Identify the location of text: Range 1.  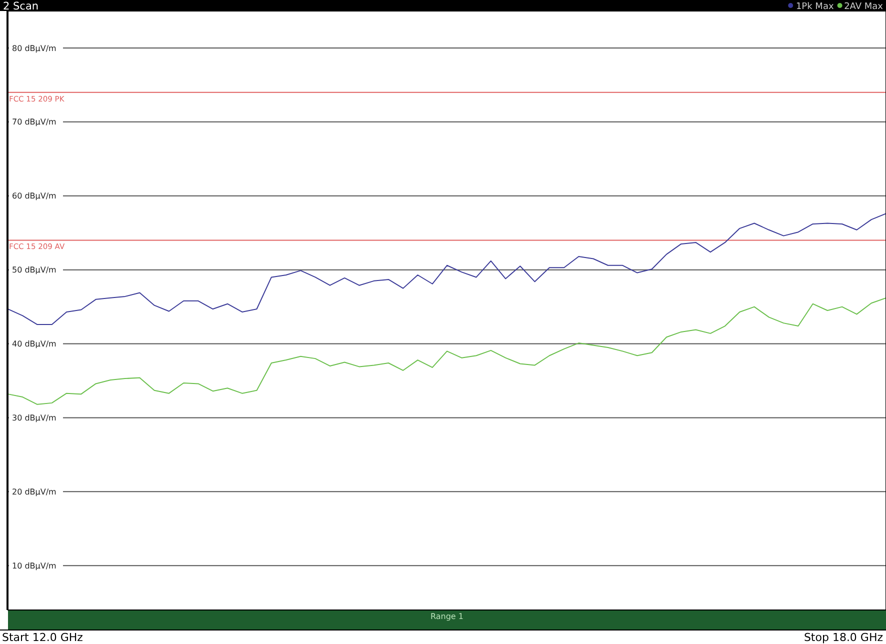
(447, 616).